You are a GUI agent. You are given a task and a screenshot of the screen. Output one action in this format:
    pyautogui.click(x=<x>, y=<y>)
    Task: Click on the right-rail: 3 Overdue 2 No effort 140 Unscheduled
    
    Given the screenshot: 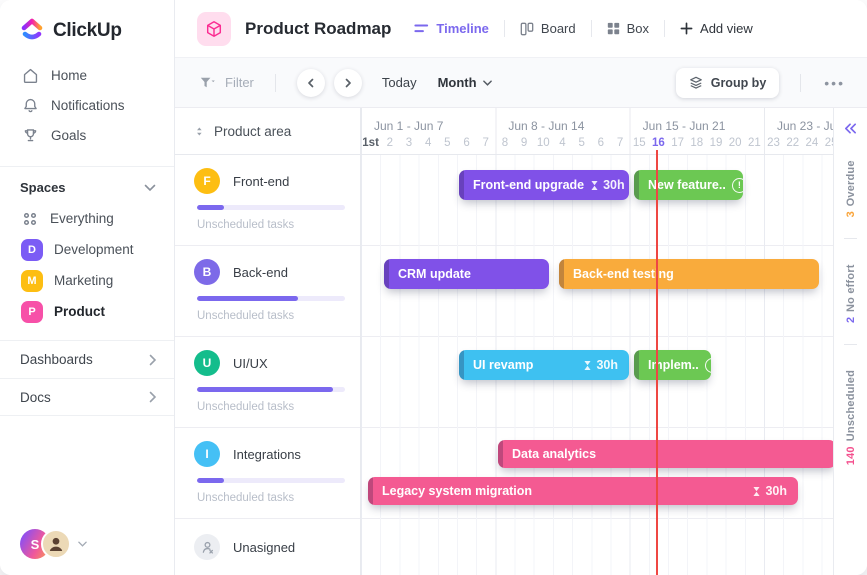 What is the action you would take?
    pyautogui.click(x=850, y=341)
    